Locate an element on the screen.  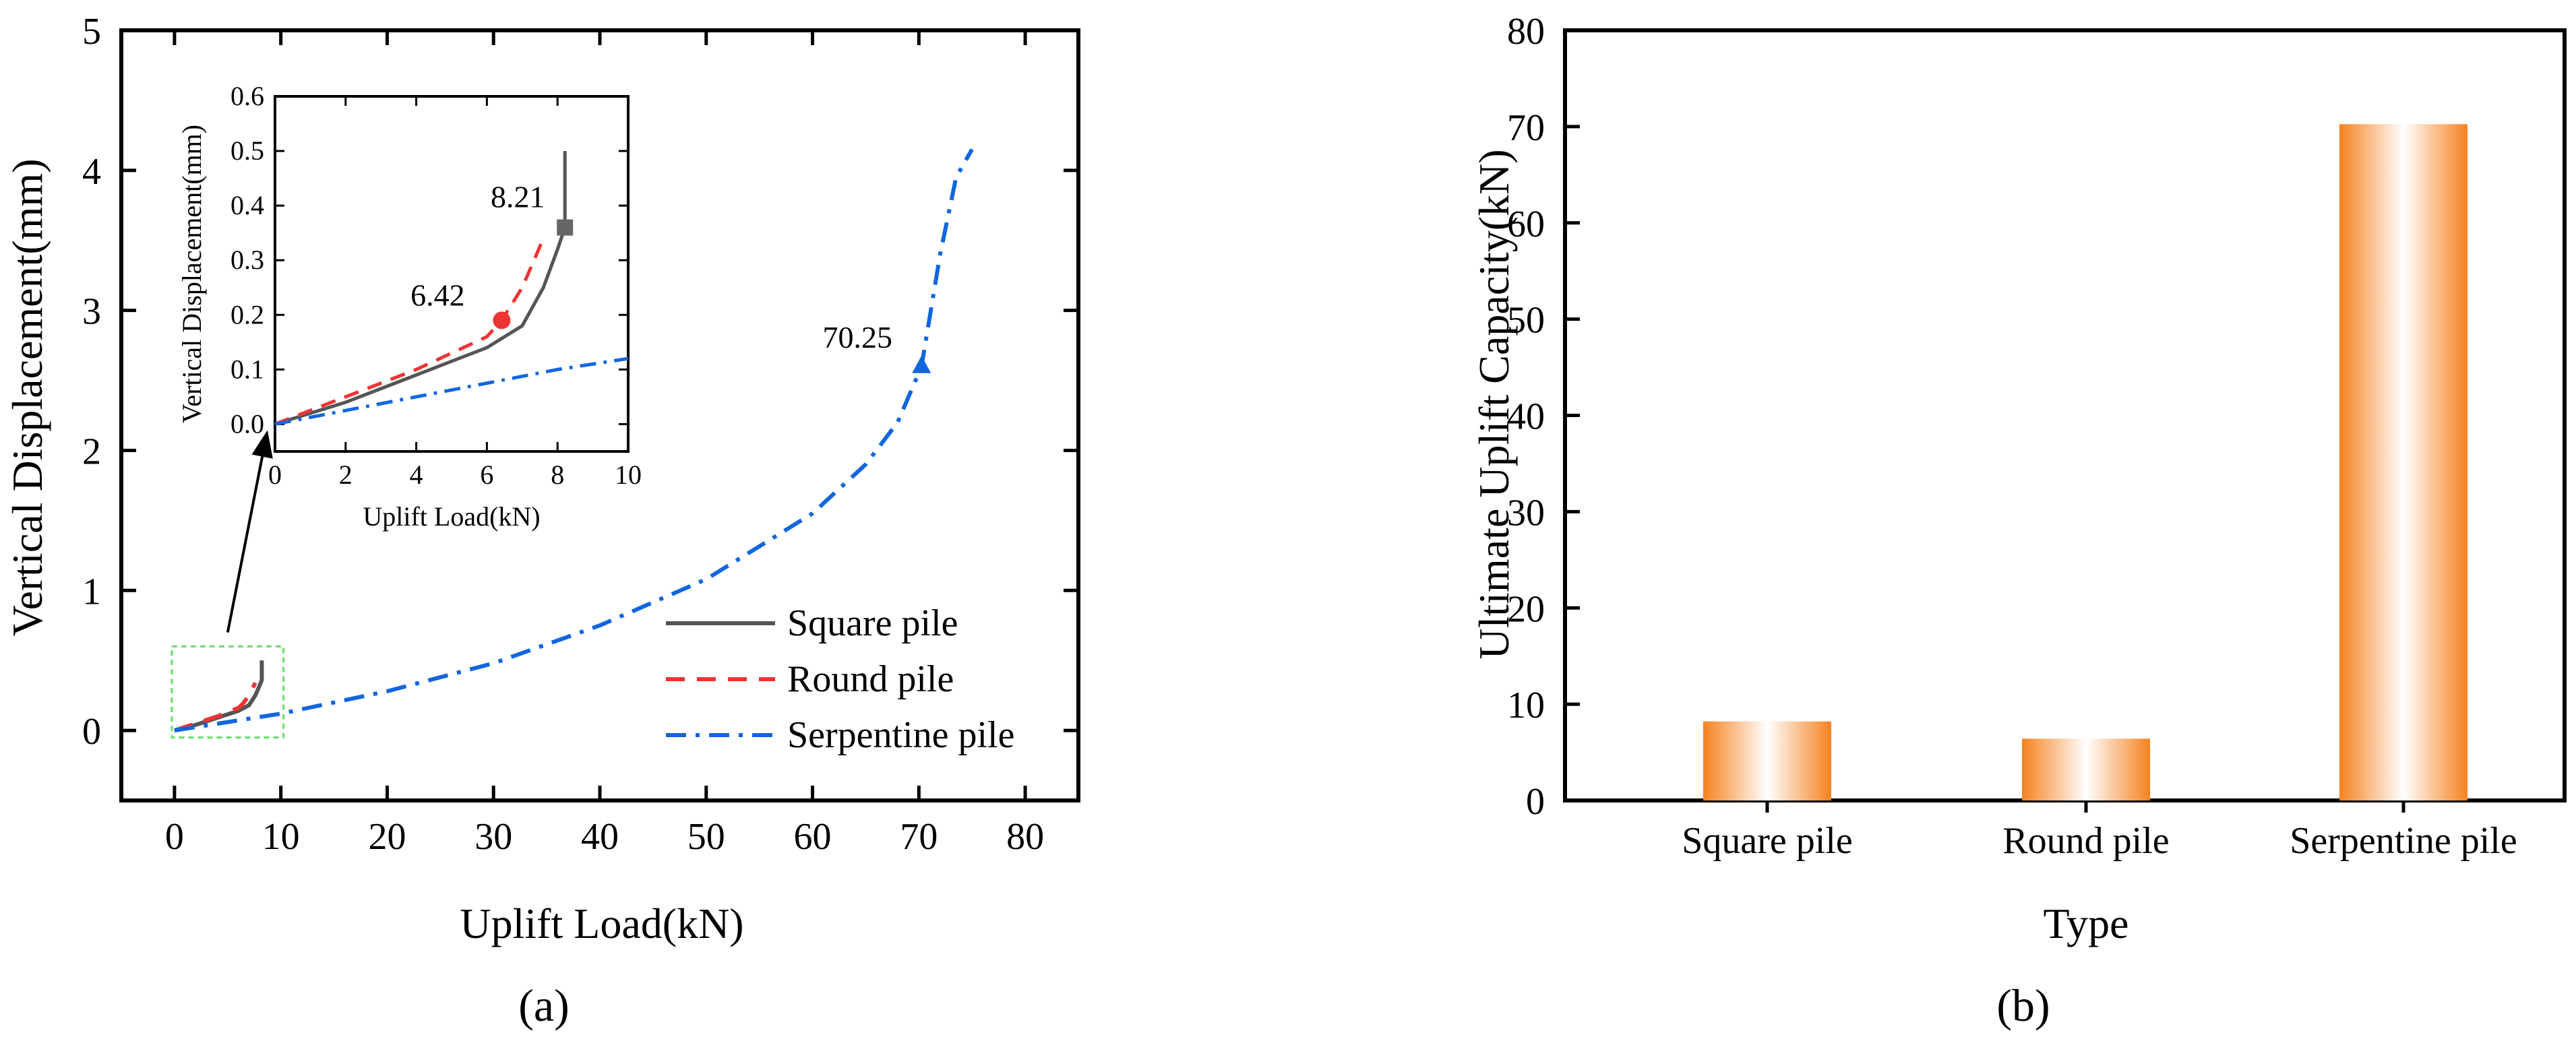
inset-y-tick-label: 0.3 is located at coordinates (248, 260).